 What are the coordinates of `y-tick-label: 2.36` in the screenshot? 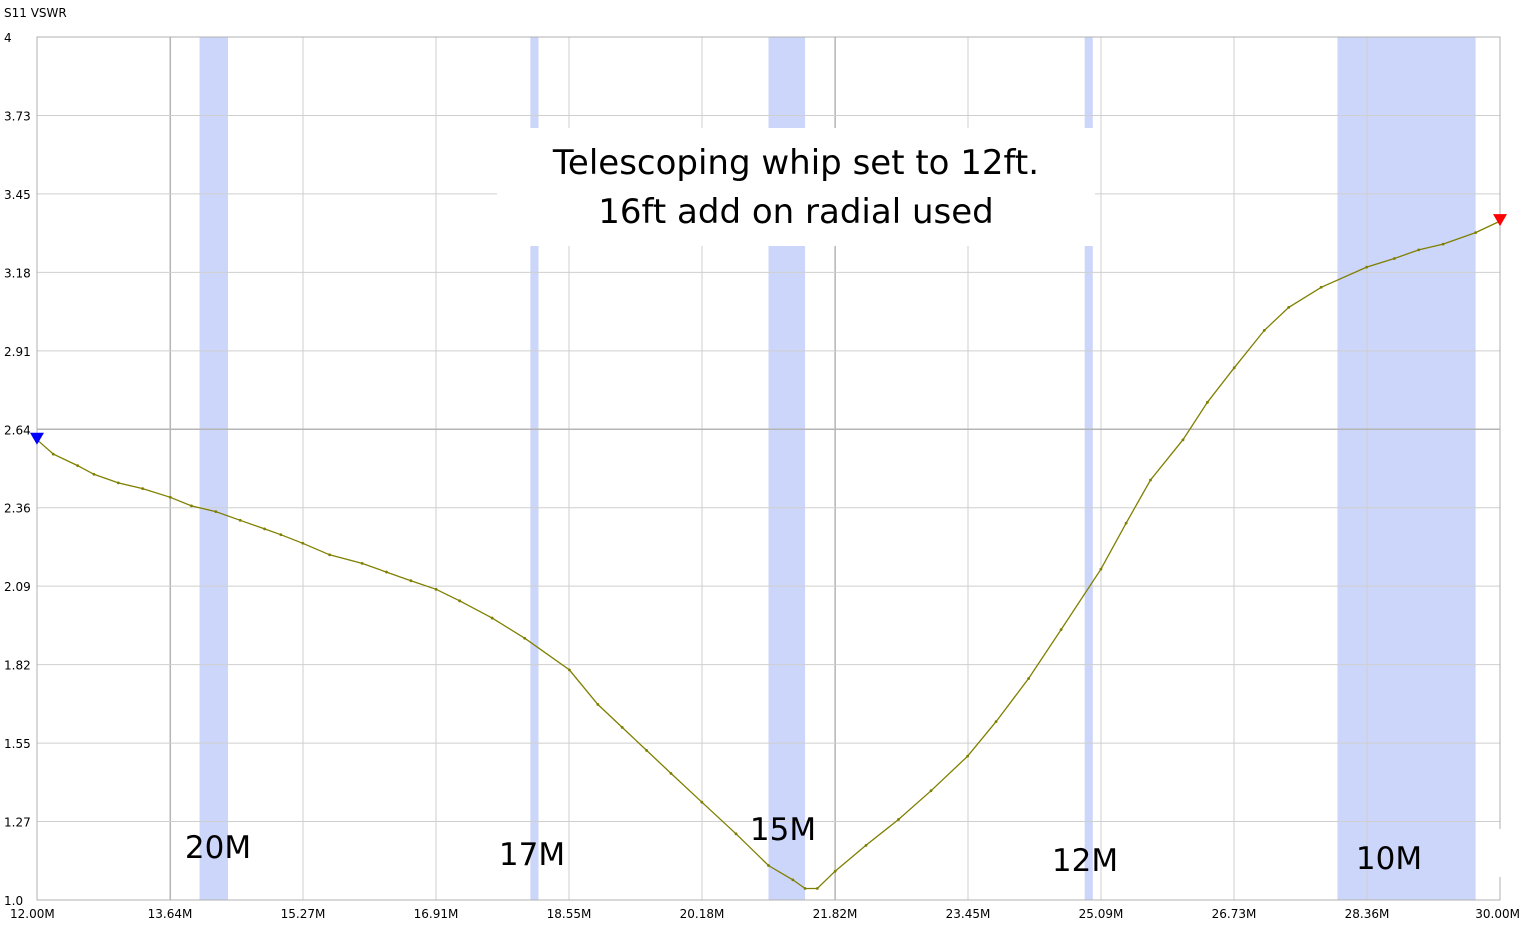 It's located at (17, 509).